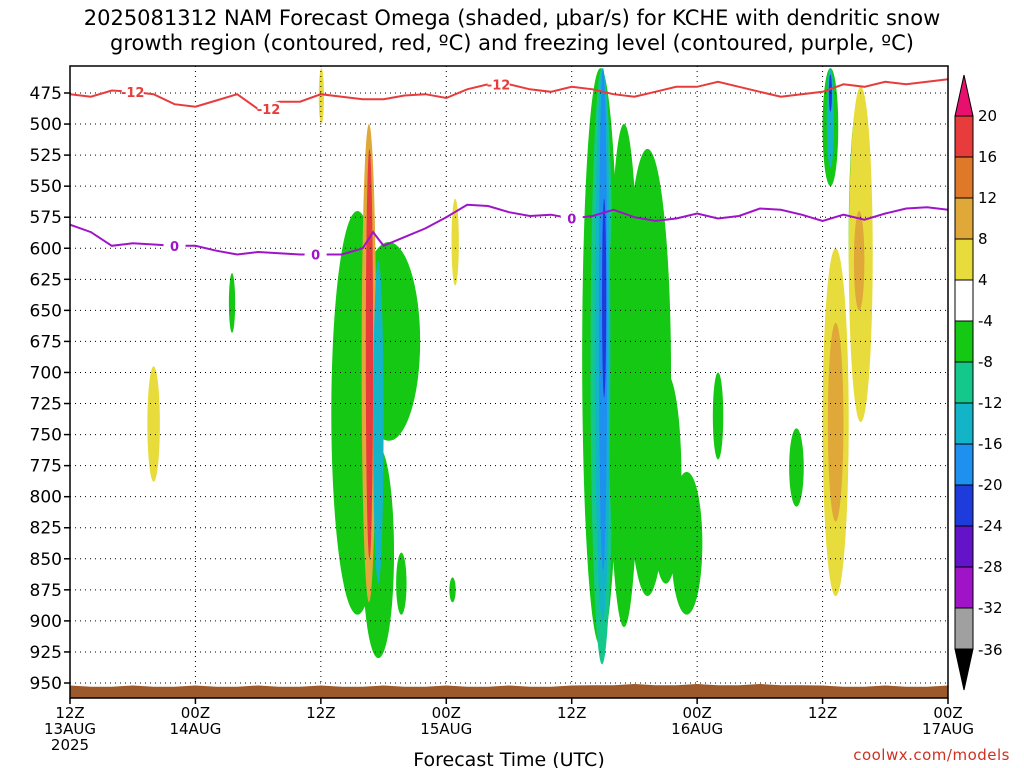  Describe the element at coordinates (46, 436) in the screenshot. I see `y-tick-label: 750` at that location.